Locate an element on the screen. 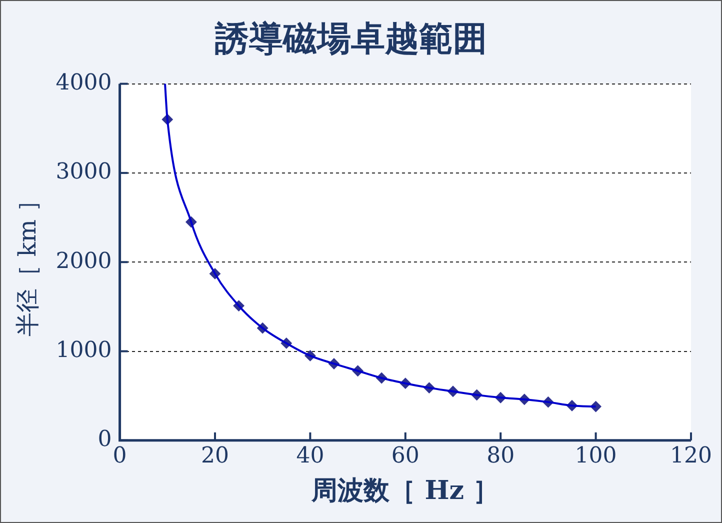  y-tick-label: 2000 is located at coordinates (84, 261).